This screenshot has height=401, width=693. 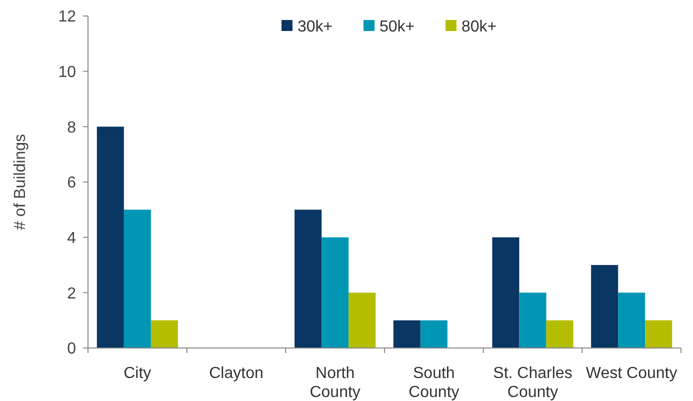 What do you see at coordinates (397, 27) in the screenshot?
I see `legend-label: 50k+` at bounding box center [397, 27].